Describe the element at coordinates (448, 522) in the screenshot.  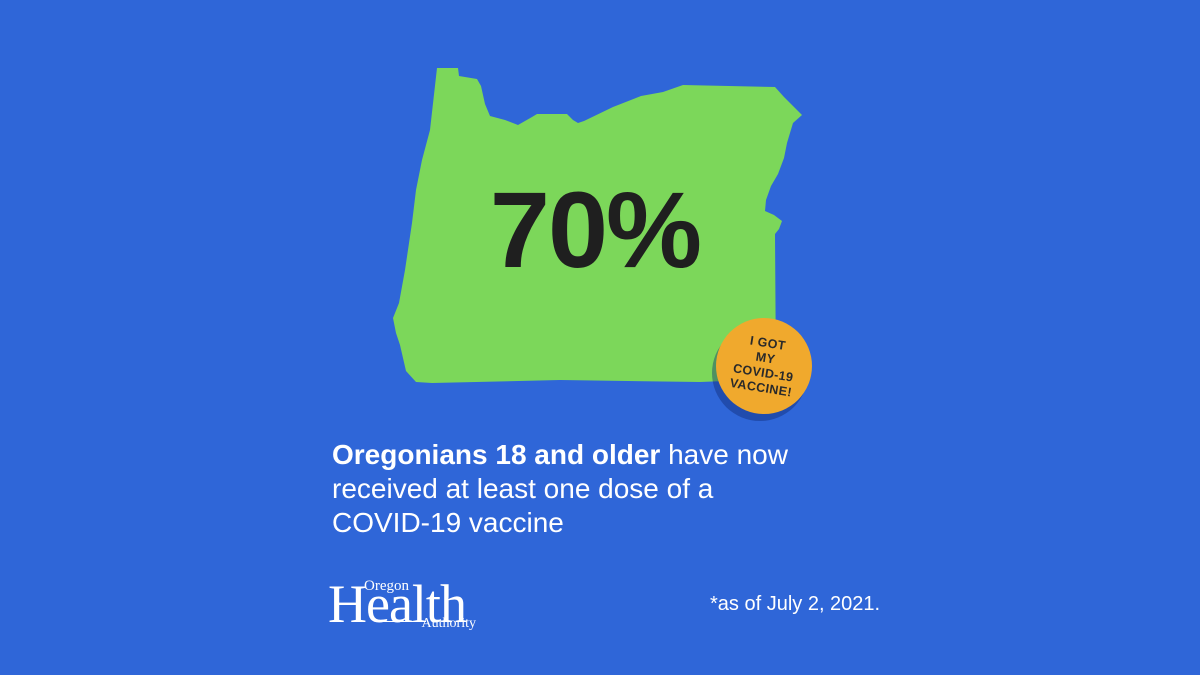
I see `headline-line-3: COVID-19 vaccine` at that location.